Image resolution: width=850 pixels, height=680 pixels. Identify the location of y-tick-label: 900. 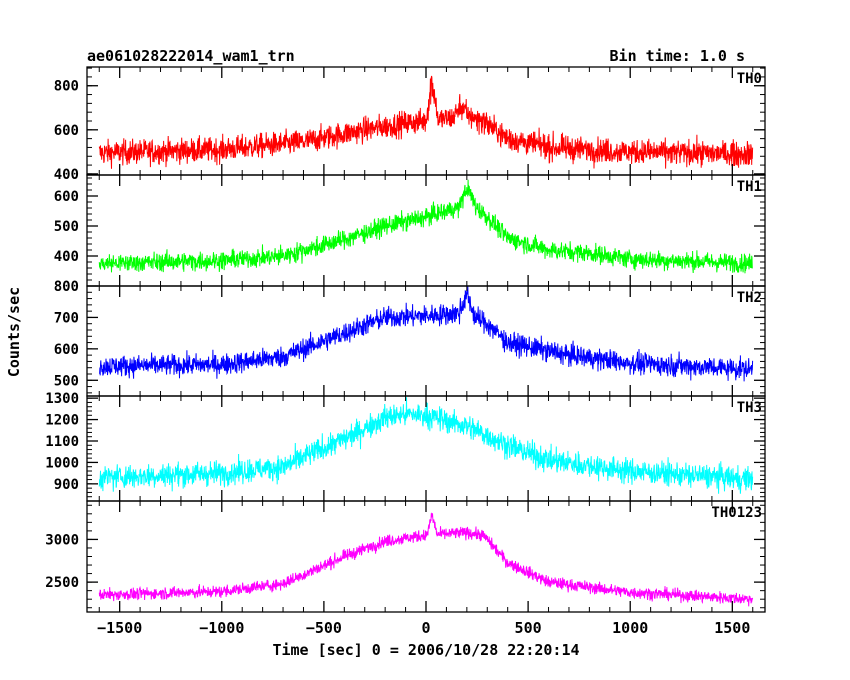
(66, 485).